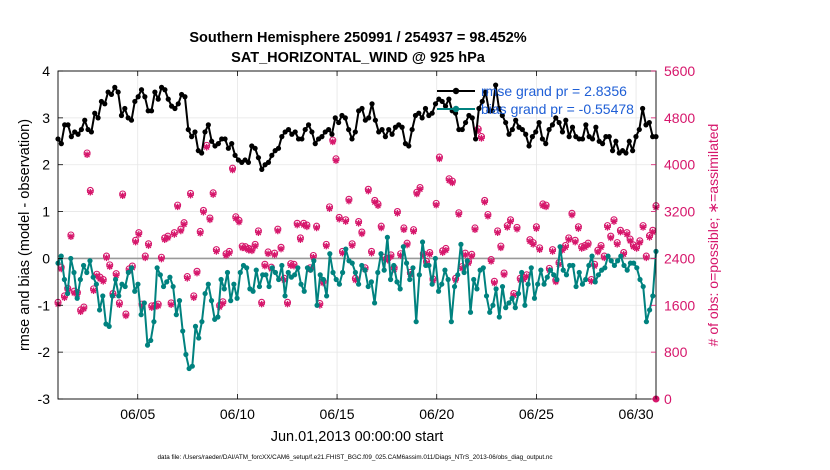 The width and height of the screenshot is (830, 470). I want to click on y-left-tick-label: 4, so click(46, 71).